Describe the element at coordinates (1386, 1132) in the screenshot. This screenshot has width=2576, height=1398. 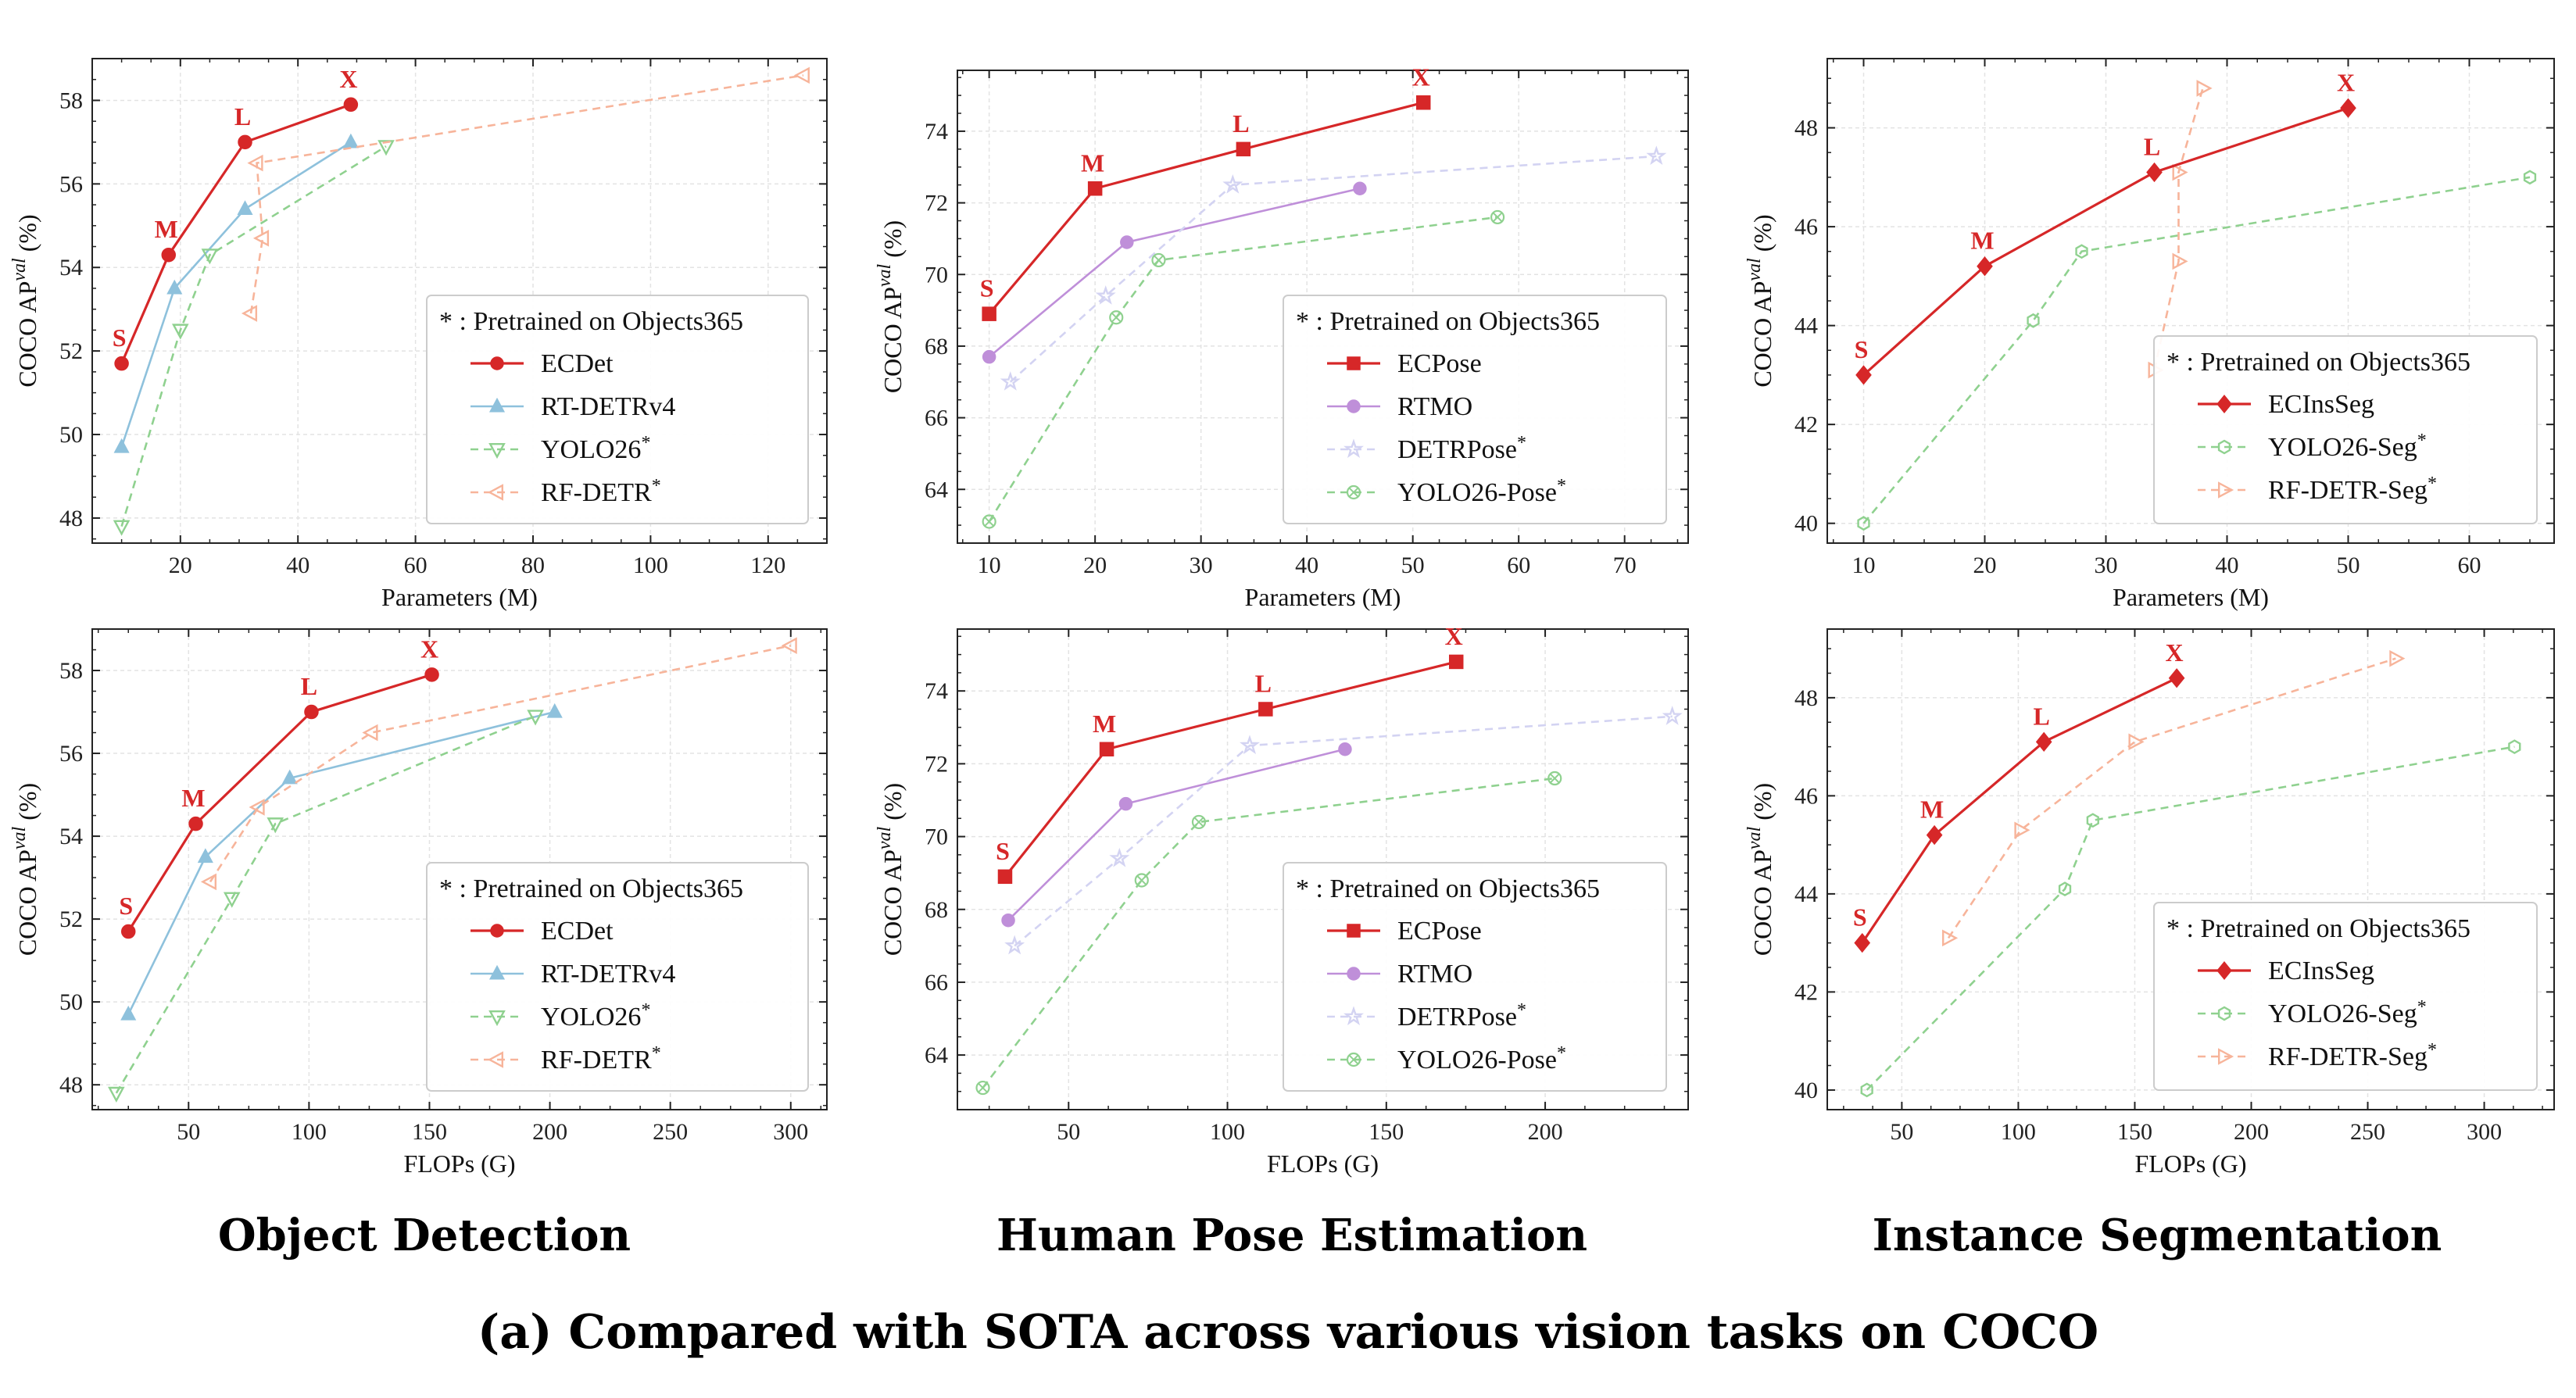
I see `x-tick-label: 150` at that location.